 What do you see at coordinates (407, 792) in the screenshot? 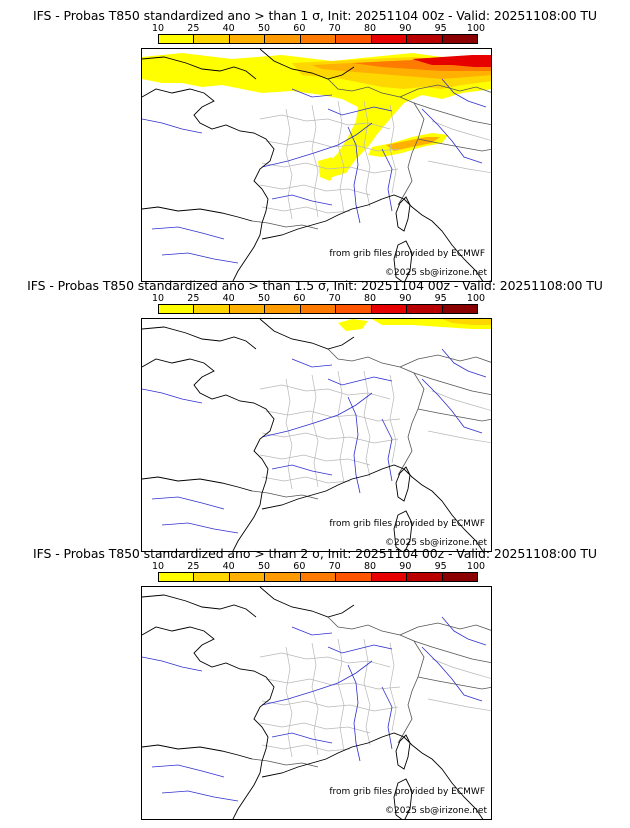
I see `source-credit: from grib files provided by ECMWF` at bounding box center [407, 792].